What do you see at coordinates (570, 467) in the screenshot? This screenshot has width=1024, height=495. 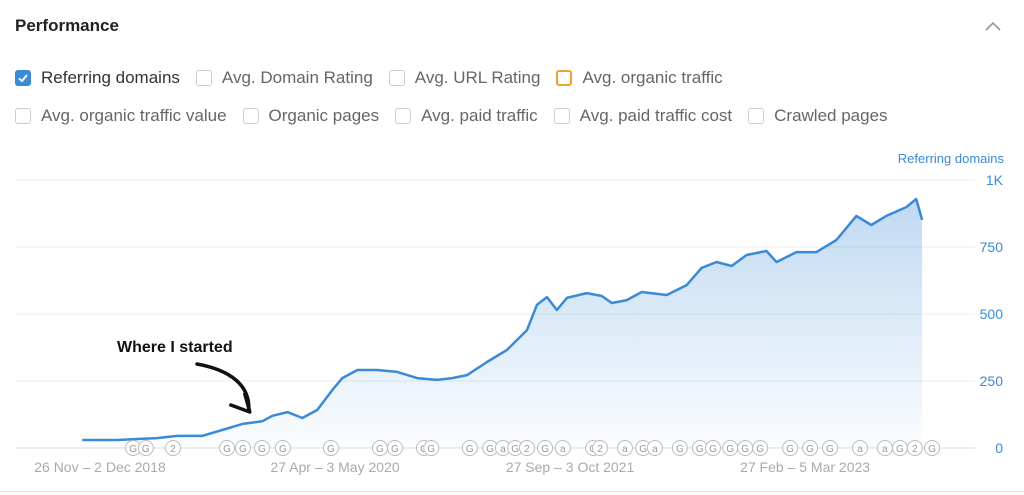 I see `x-tick-label: 27 Sep – 3 Oct 2021` at bounding box center [570, 467].